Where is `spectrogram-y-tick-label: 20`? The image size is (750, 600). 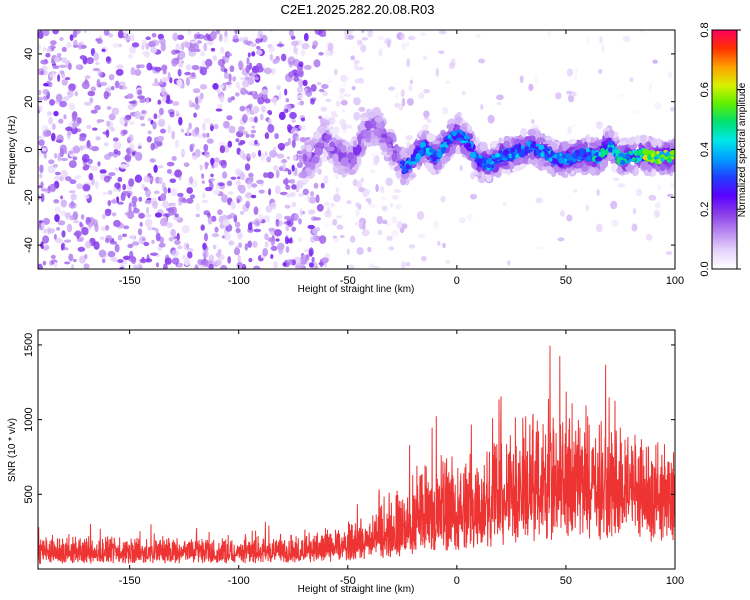
spectrogram-y-tick-label: 20 is located at coordinates (29, 102).